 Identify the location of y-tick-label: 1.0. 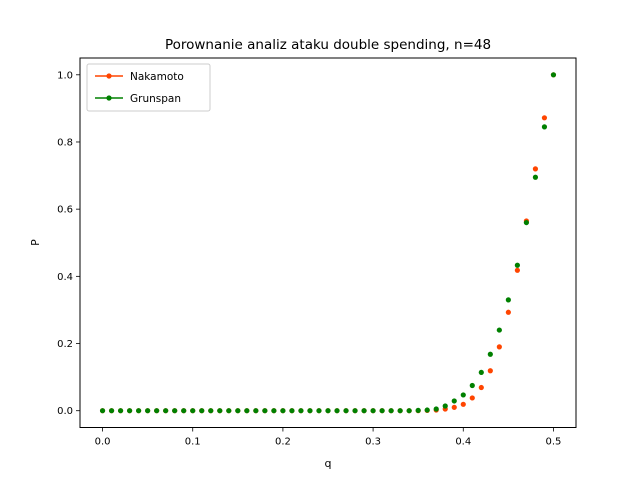
(65, 75).